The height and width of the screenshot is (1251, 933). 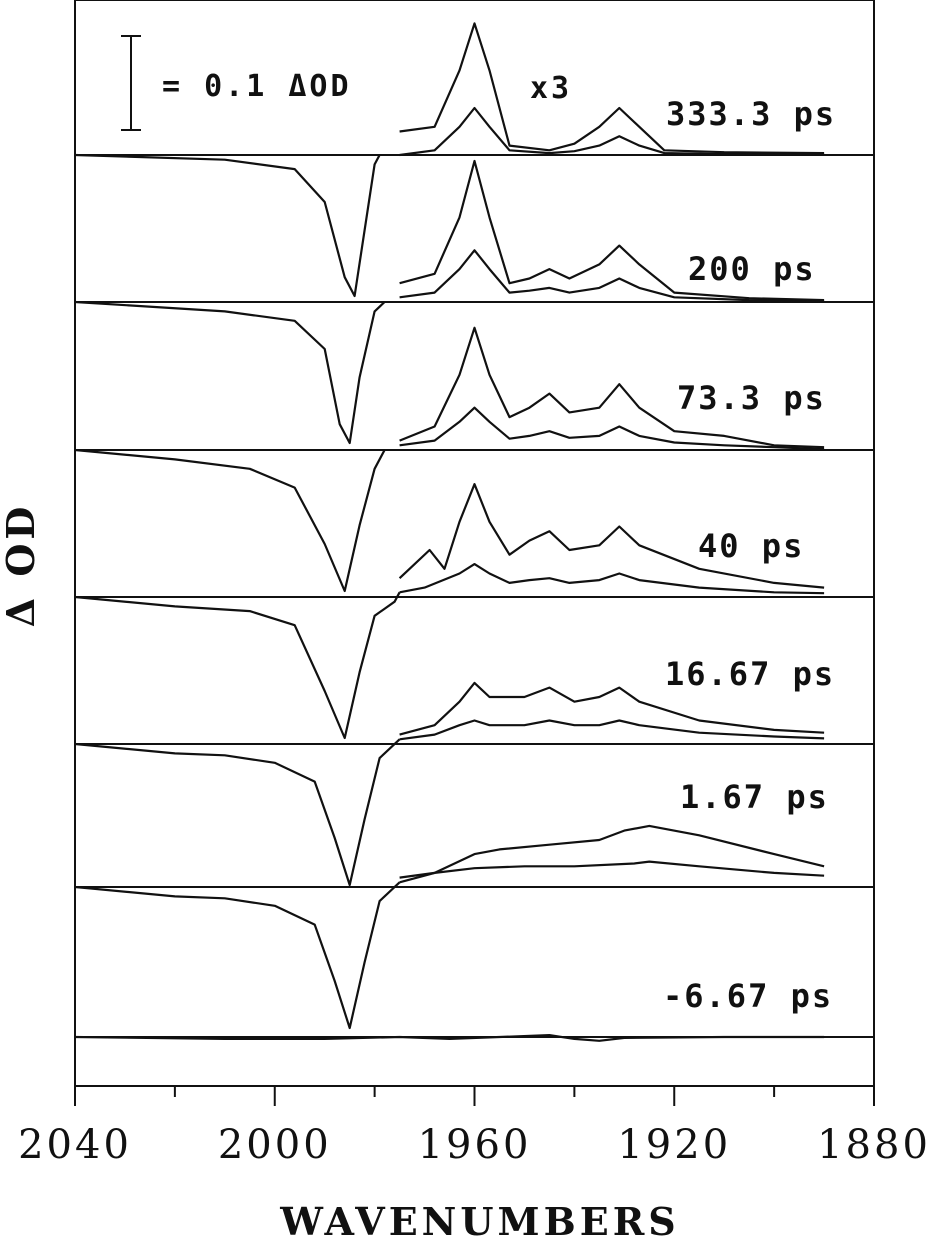 What do you see at coordinates (751, 546) in the screenshot?
I see `trace-label: 40 ps` at bounding box center [751, 546].